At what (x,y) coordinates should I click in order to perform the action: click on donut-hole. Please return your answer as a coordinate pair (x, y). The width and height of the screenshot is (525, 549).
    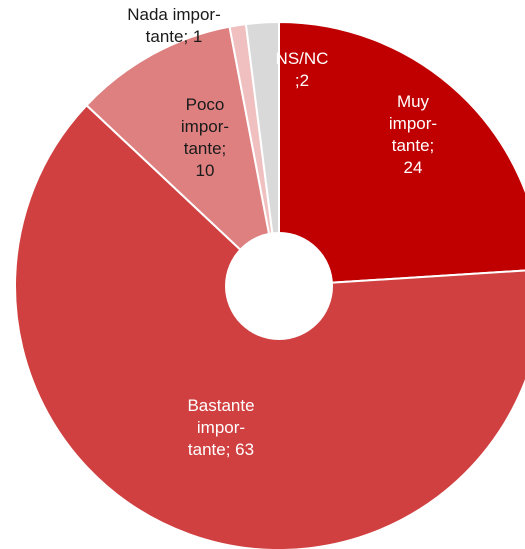
    Looking at the image, I should click on (279, 286).